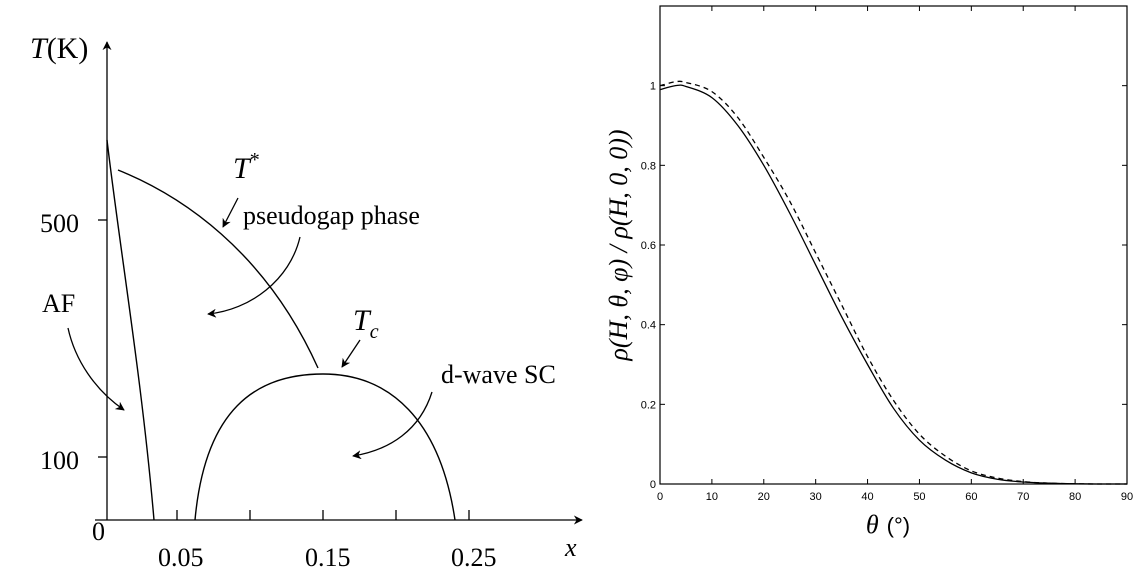 Image resolution: width=1136 pixels, height=576 pixels. I want to click on x-tick-label-50: 50, so click(919, 497).